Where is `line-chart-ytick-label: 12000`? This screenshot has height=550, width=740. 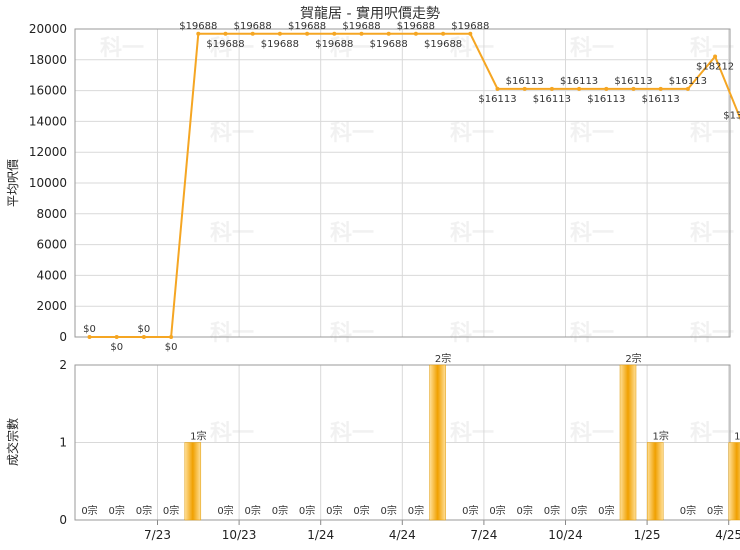 line-chart-ytick-label: 12000 is located at coordinates (48, 152).